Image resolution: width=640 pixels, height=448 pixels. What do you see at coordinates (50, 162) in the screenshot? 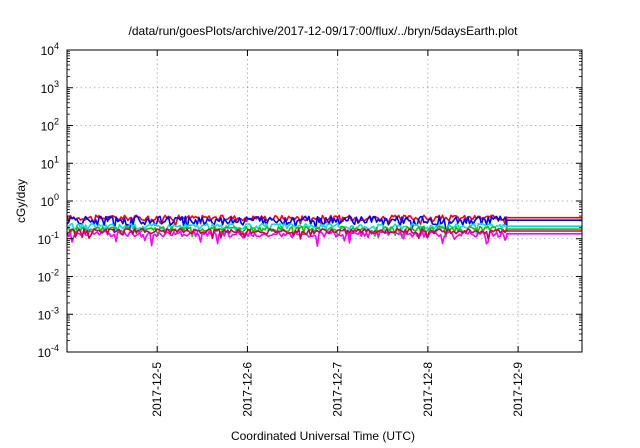
I see `y-tick-label: 10¹` at bounding box center [50, 162].